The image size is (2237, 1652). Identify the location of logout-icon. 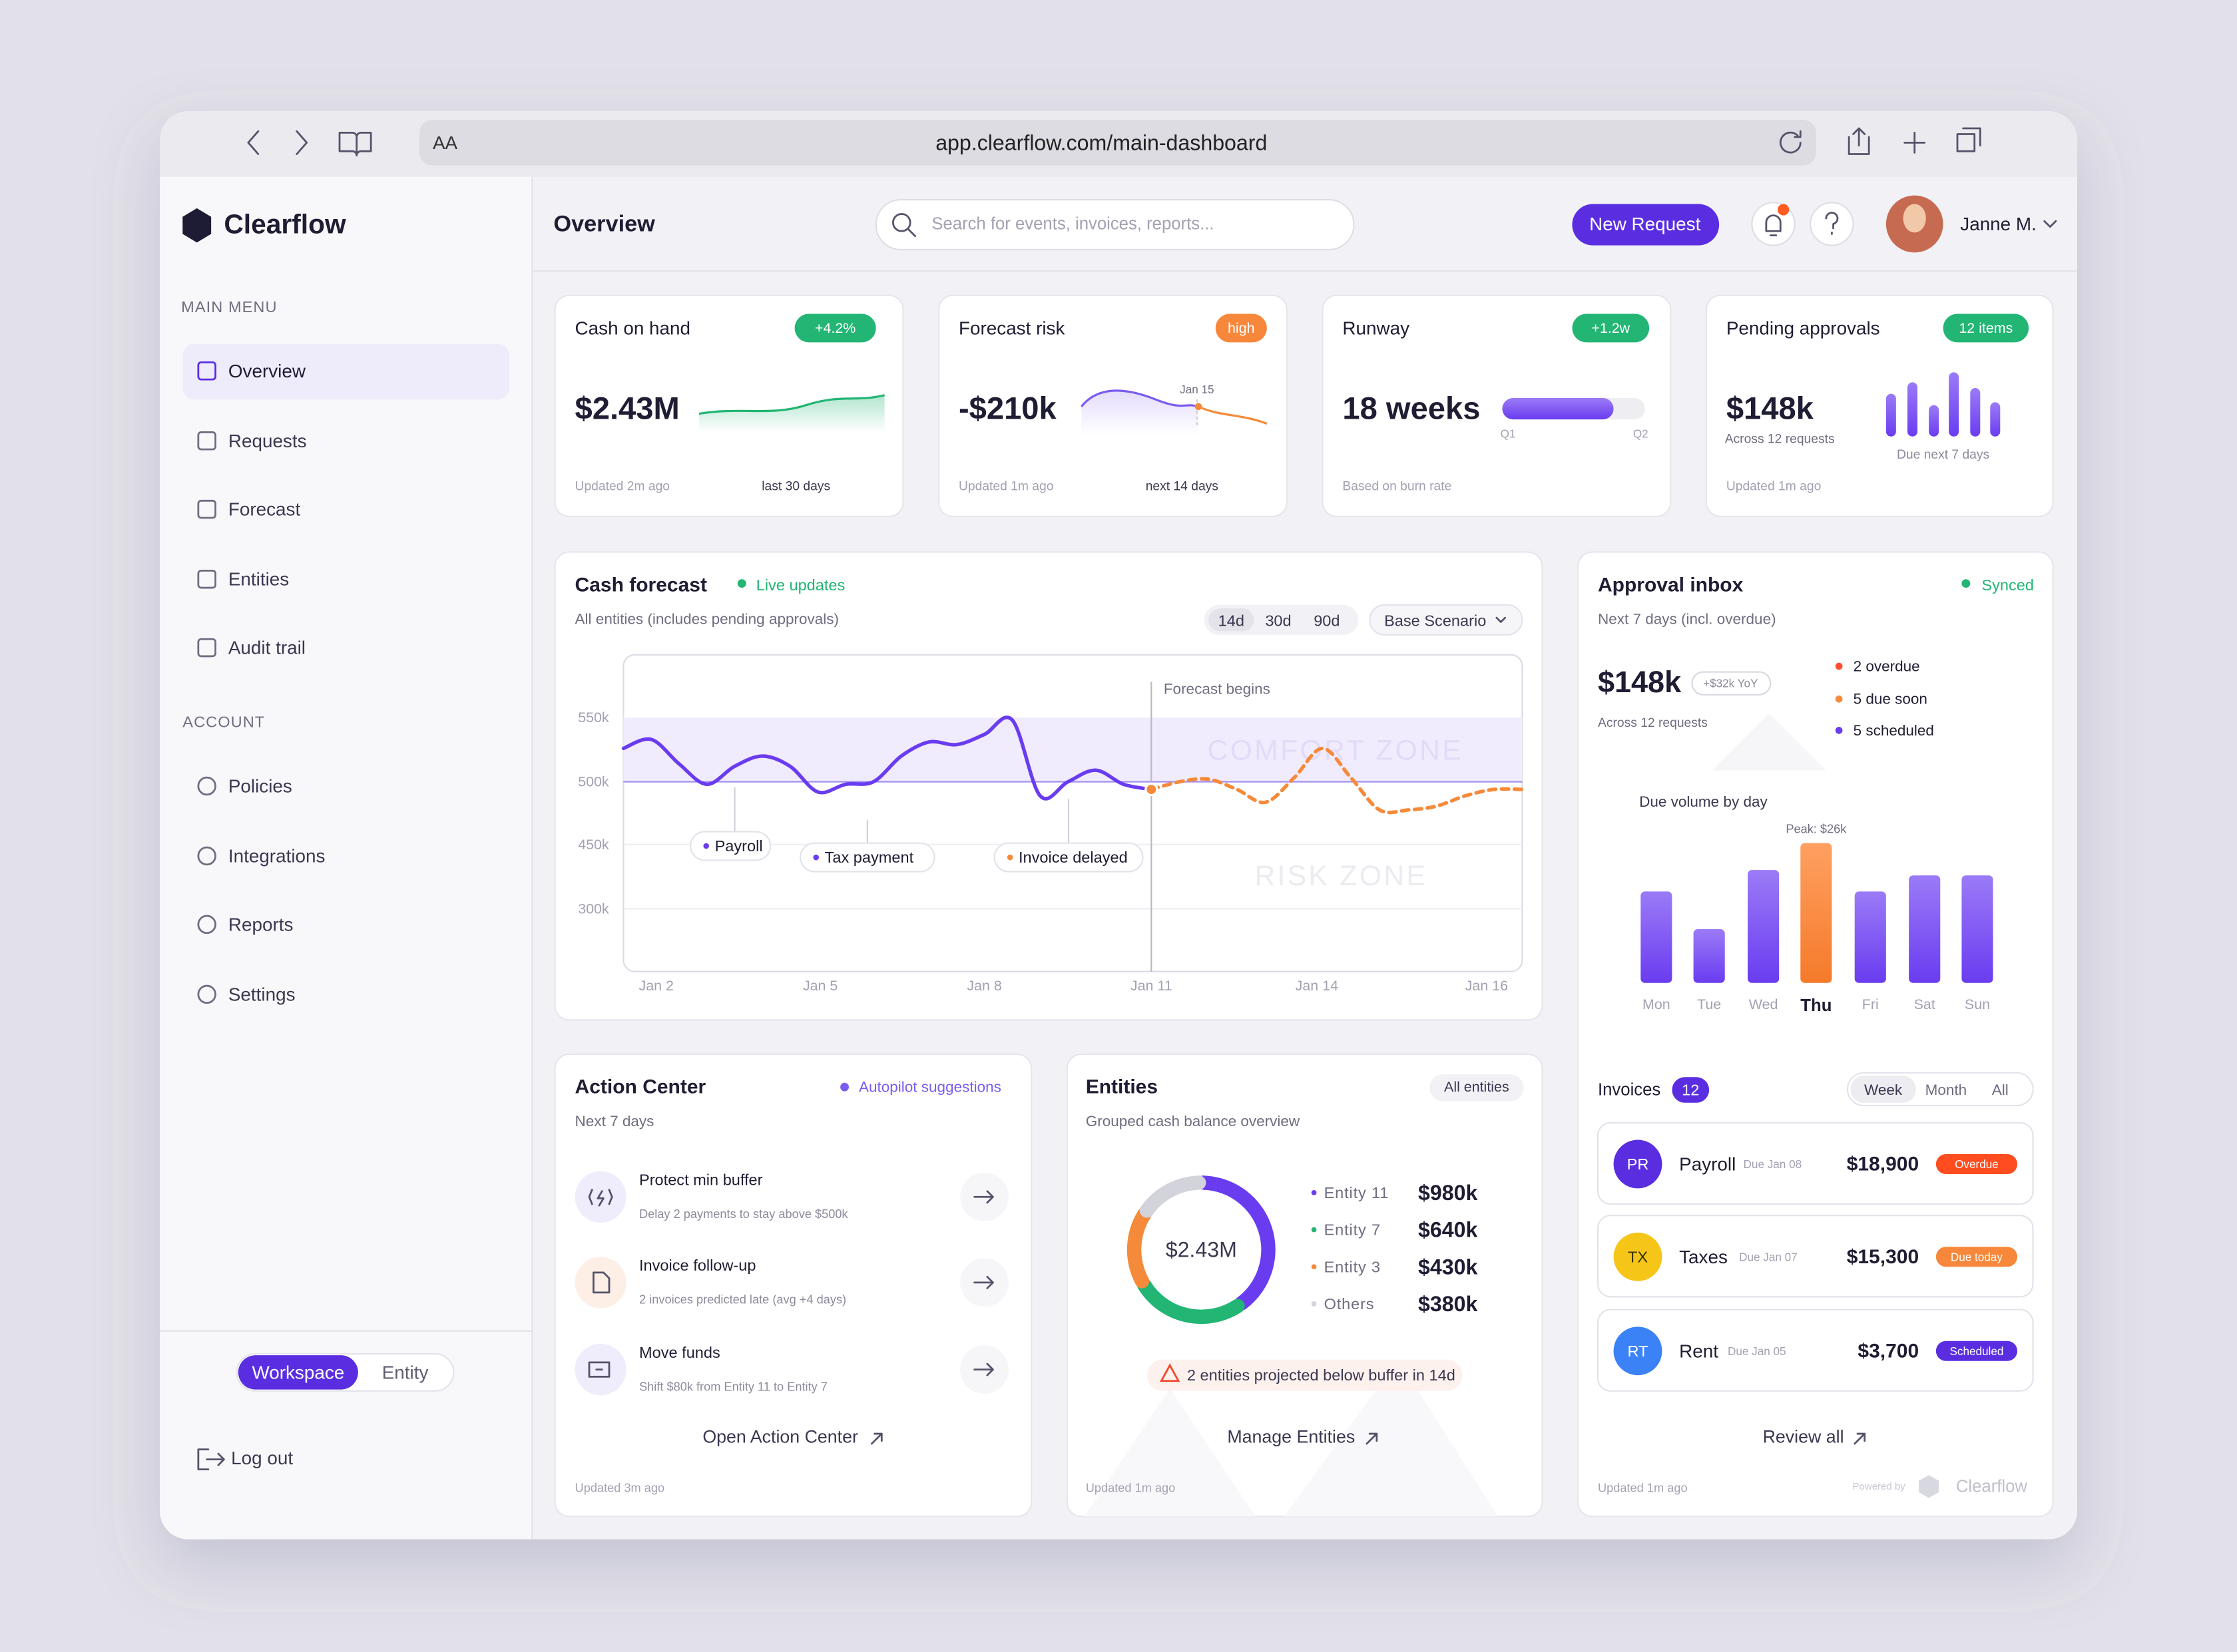
(211, 1459).